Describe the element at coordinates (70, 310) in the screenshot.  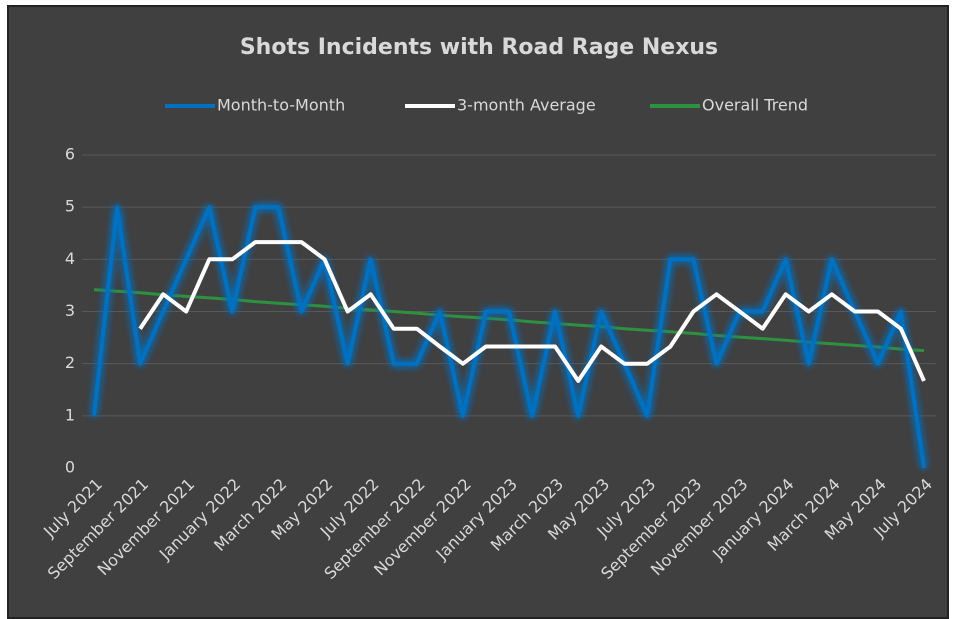
I see `y-tick-label: 3` at that location.